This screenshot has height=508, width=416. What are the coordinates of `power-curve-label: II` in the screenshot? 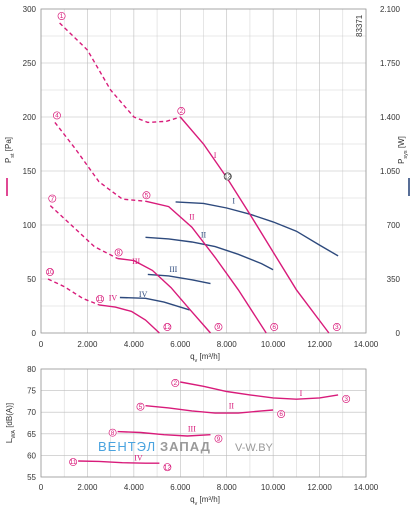 It's located at (204, 234).